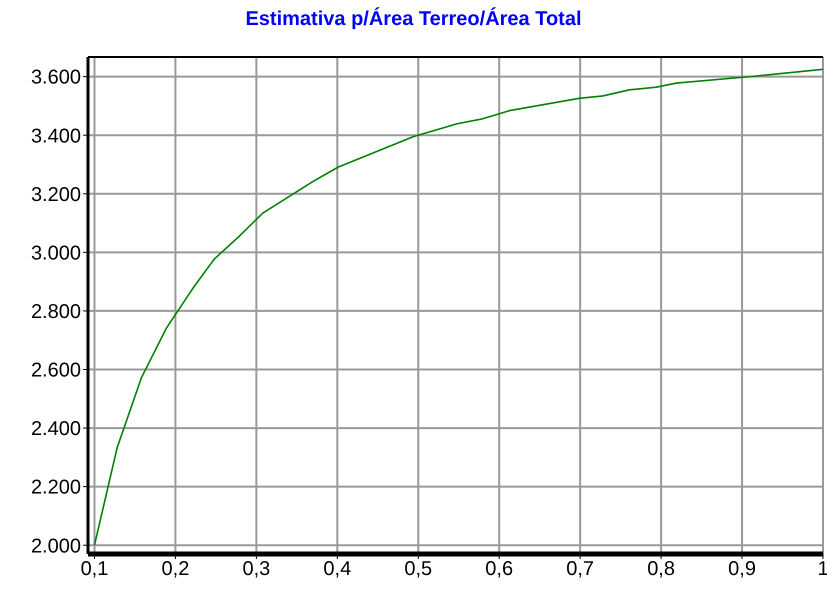 The width and height of the screenshot is (827, 608). I want to click on y-tick-label: 2.200, so click(55, 487).